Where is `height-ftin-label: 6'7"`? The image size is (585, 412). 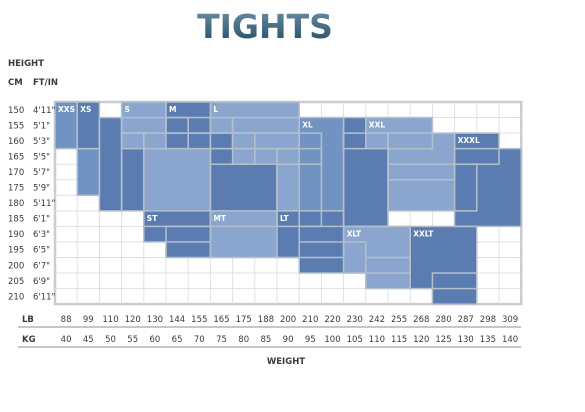 height-ftin-label: 6'7" is located at coordinates (41, 266).